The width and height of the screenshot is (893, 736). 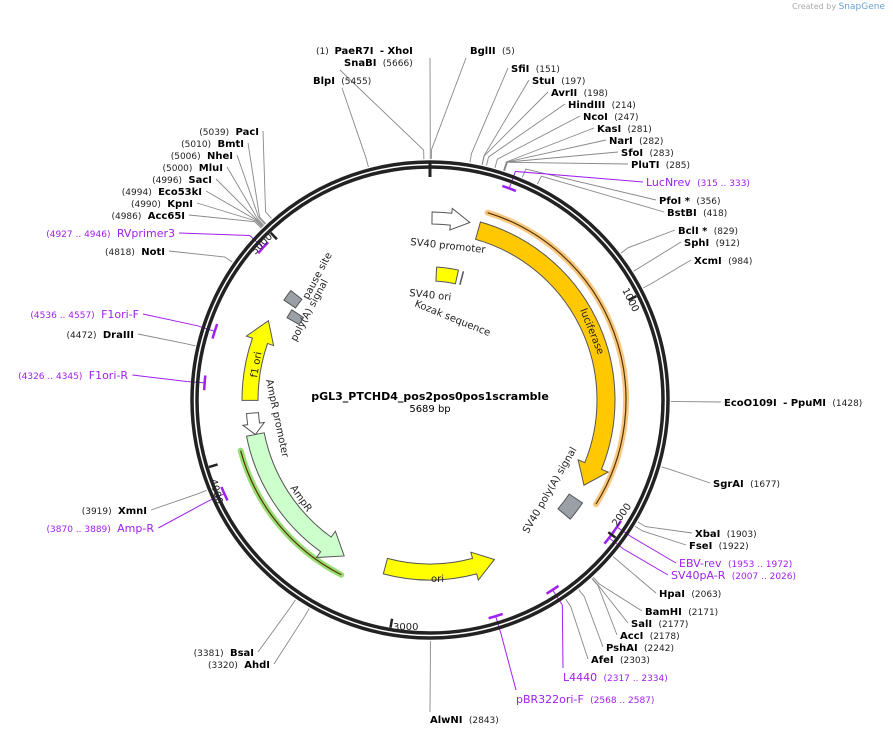 I want to click on cut-position: (1922), so click(x=734, y=547).